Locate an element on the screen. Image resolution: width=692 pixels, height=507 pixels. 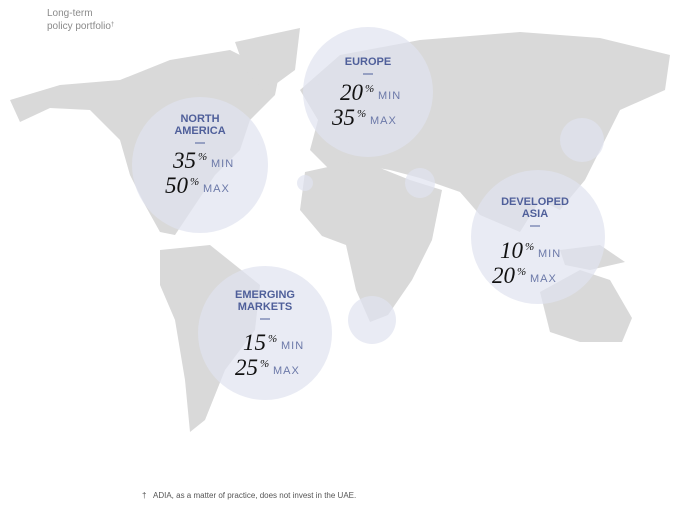
greenland is located at coordinates (267, 60).